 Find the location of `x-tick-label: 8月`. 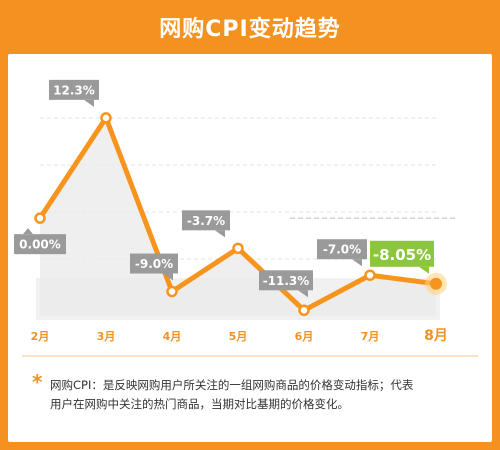

x-tick-label: 8月 is located at coordinates (436, 336).